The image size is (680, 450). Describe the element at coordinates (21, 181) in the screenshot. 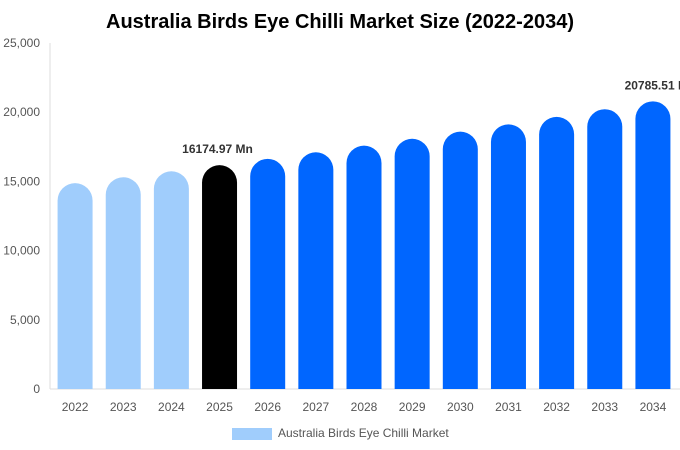

I see `y-tick-label: 15,000` at that location.